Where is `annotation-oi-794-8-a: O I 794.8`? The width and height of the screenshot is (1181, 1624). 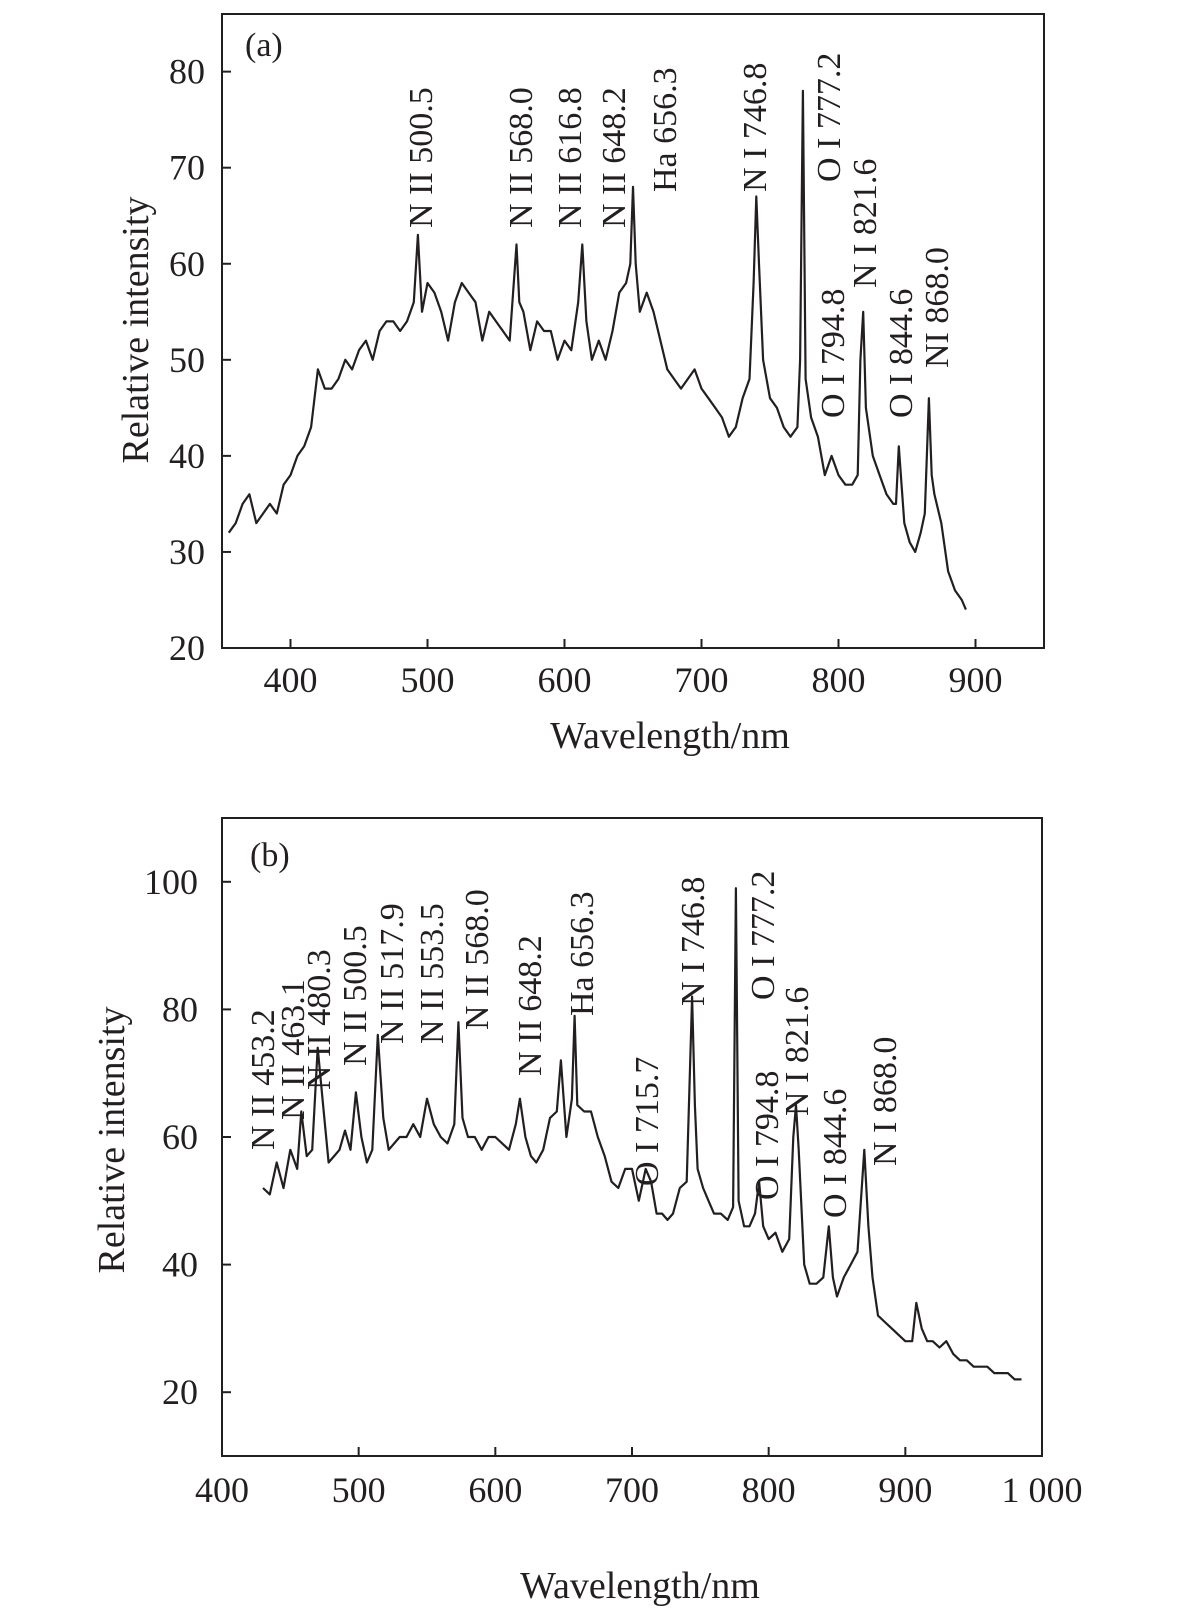 annotation-oi-794-8-a: O I 794.8 is located at coordinates (833, 353).